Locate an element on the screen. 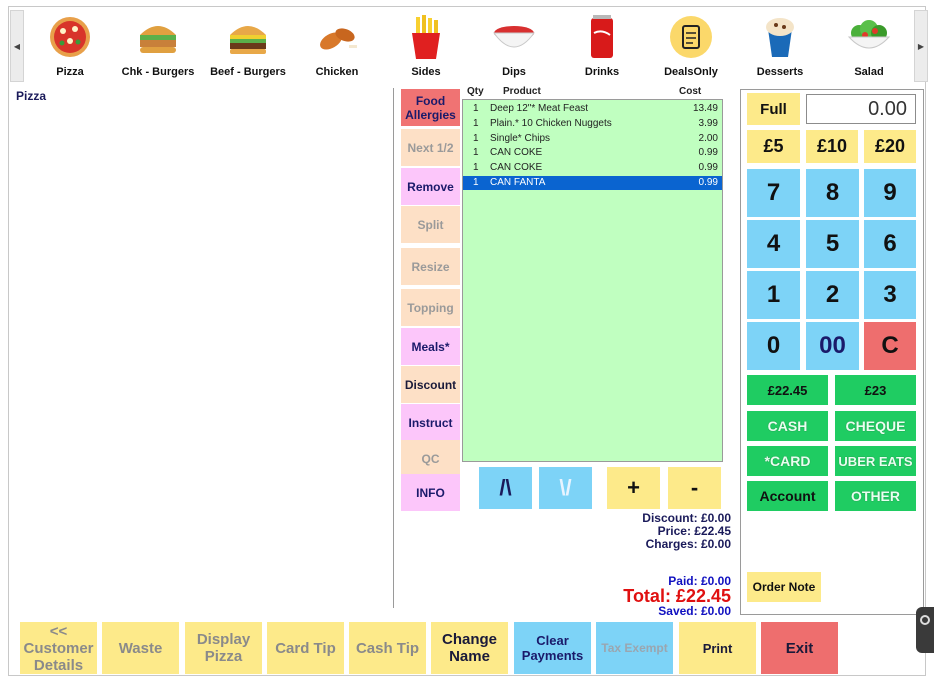 The height and width of the screenshot is (683, 934). chicken-wings-icon is located at coordinates (337, 37).